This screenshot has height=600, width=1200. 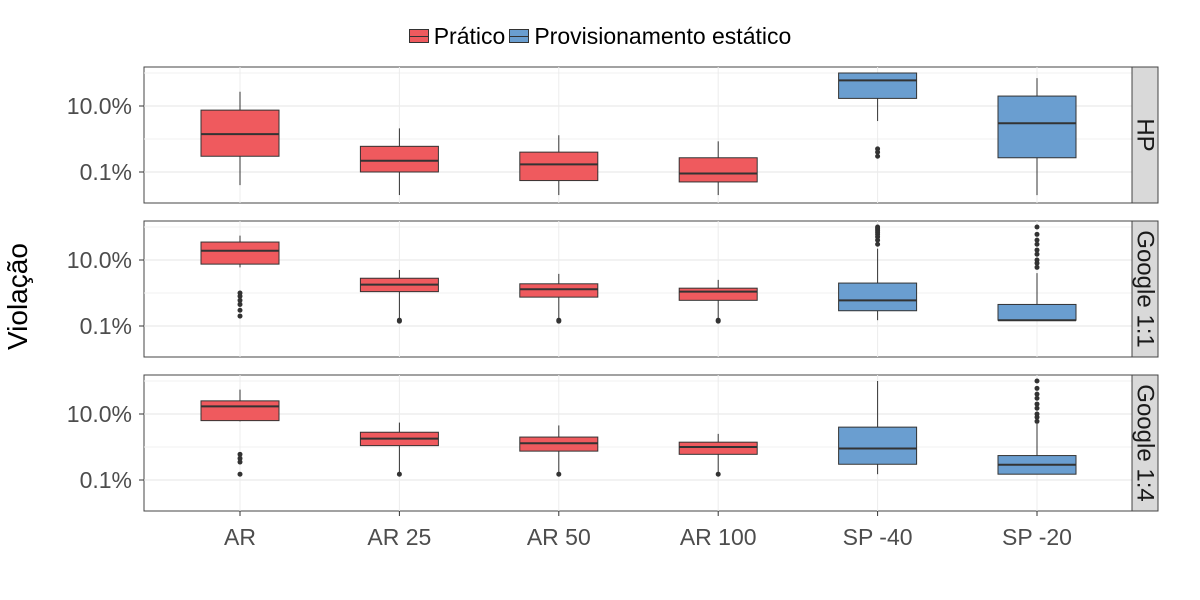 I want to click on y-axis-title: Violação, so click(x=17, y=296).